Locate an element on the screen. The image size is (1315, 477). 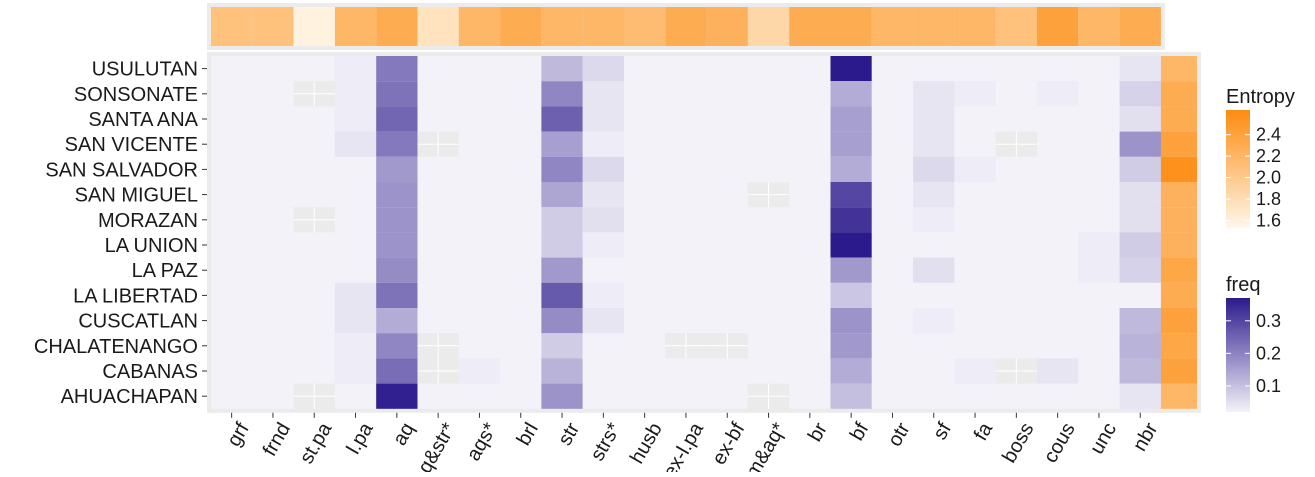
legend-tick-label: 2.4 is located at coordinates (1268, 135).